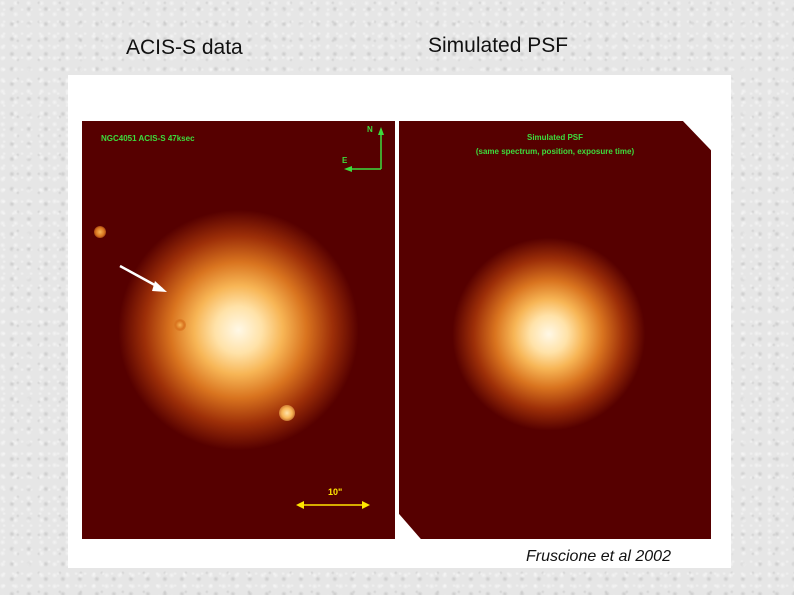  Describe the element at coordinates (598, 556) in the screenshot. I see `credit-caption: Fruscione et al 2002` at that location.